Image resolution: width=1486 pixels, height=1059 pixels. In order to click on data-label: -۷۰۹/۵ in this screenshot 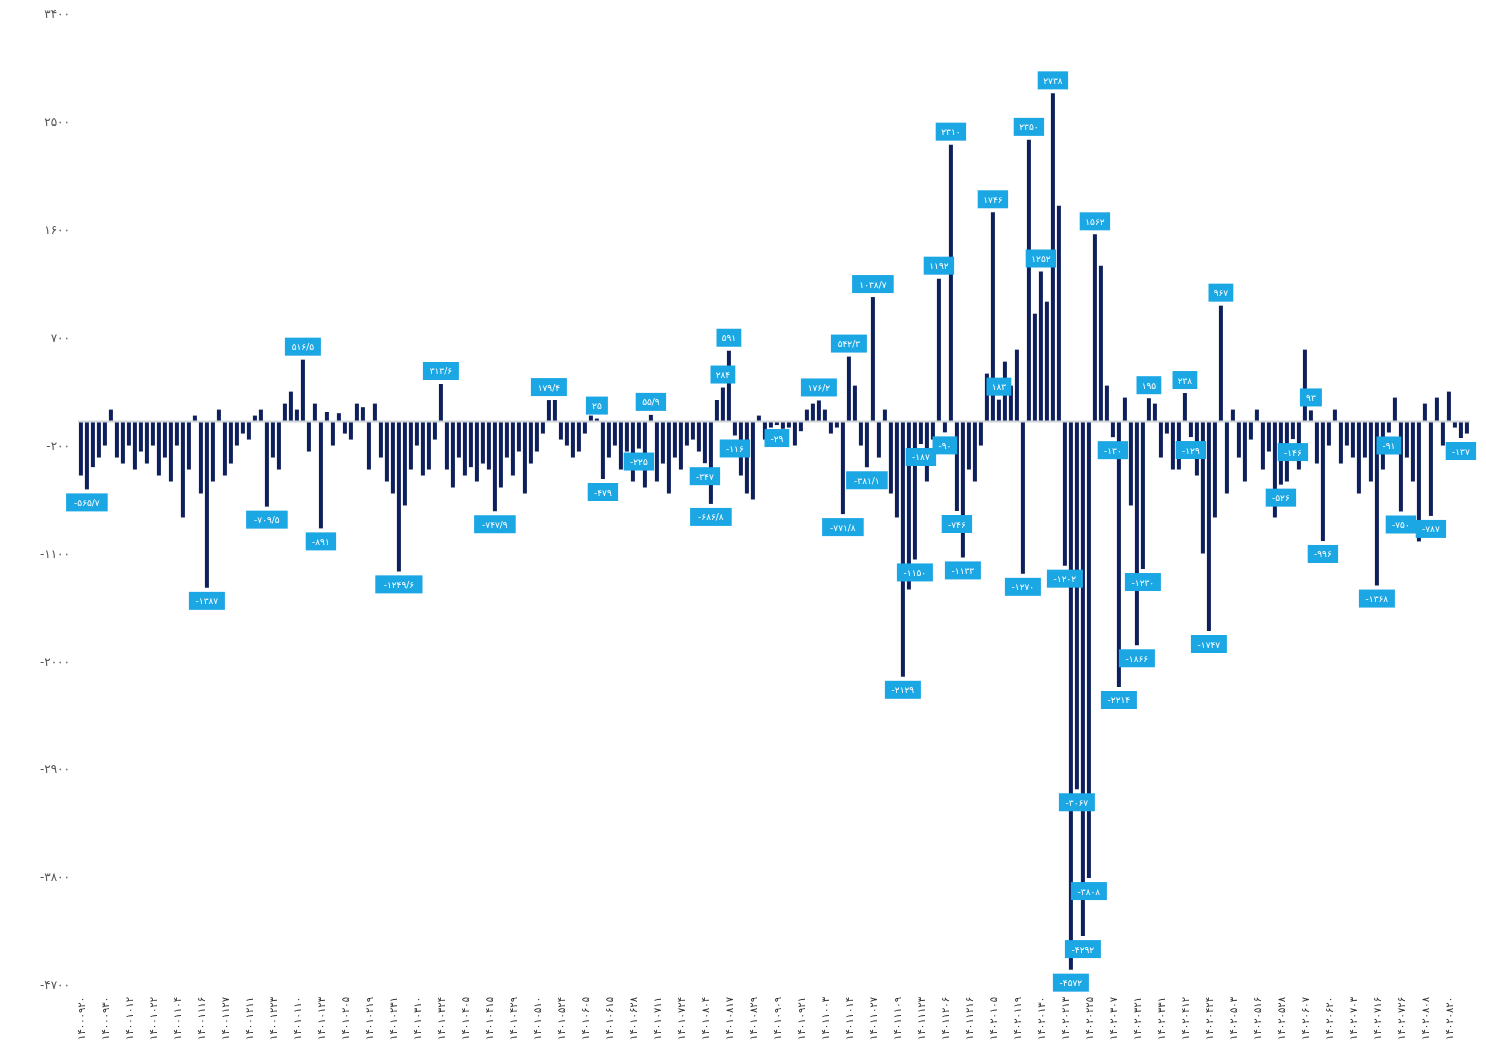, I will do `click(267, 520)`.